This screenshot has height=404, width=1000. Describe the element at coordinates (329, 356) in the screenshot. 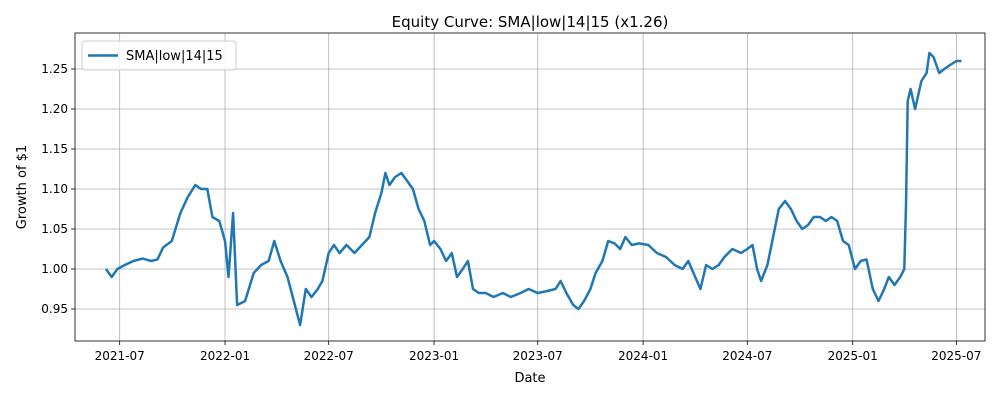

I see `x-tick-label: 2022-07` at that location.